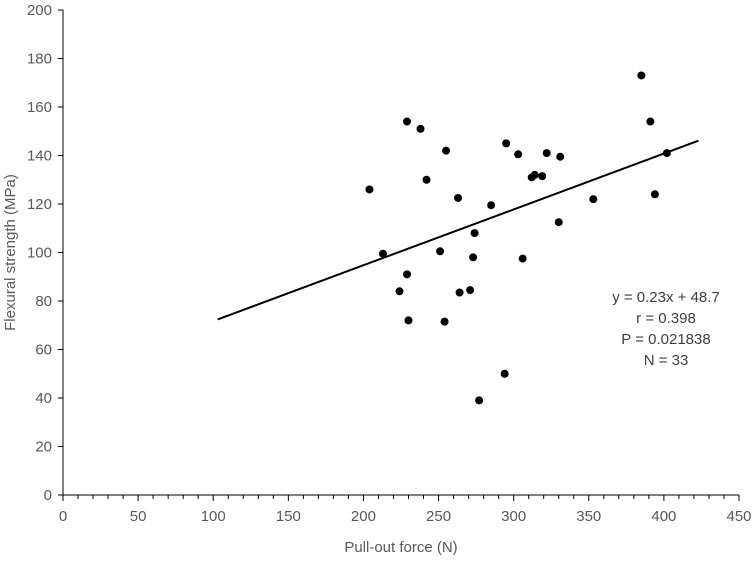  What do you see at coordinates (363, 516) in the screenshot?
I see `x-tick-label: 200` at bounding box center [363, 516].